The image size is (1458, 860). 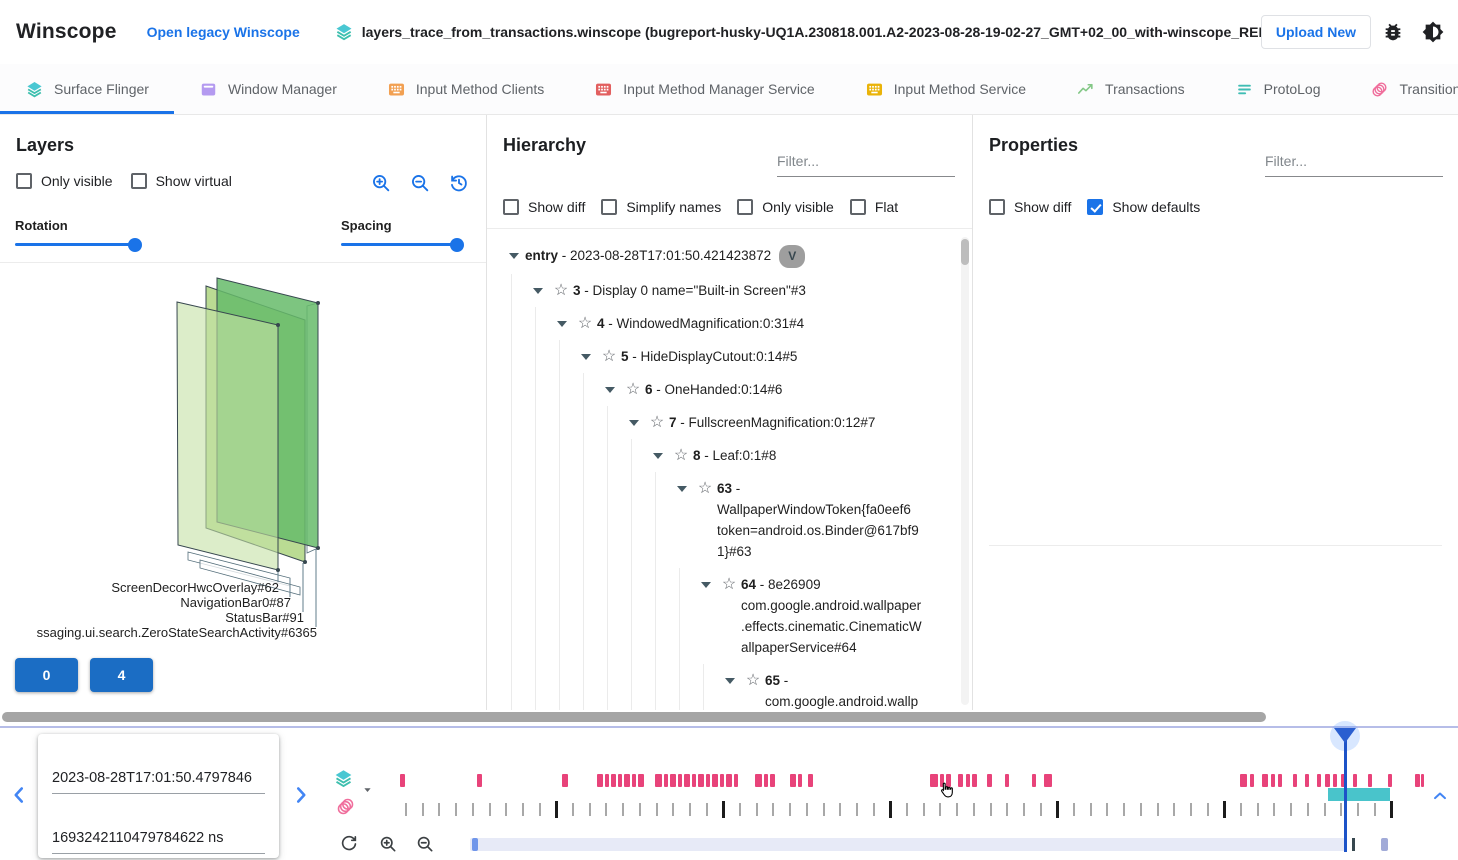 I want to click on layer-rect-label: NavigationBar0#87, so click(x=235, y=602).